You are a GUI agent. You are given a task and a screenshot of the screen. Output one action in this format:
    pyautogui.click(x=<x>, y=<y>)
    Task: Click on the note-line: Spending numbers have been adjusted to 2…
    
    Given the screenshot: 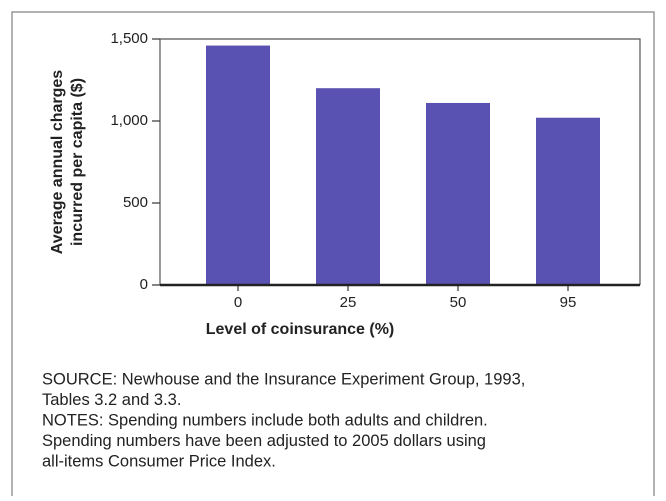 What is the action you would take?
    pyautogui.click(x=264, y=441)
    